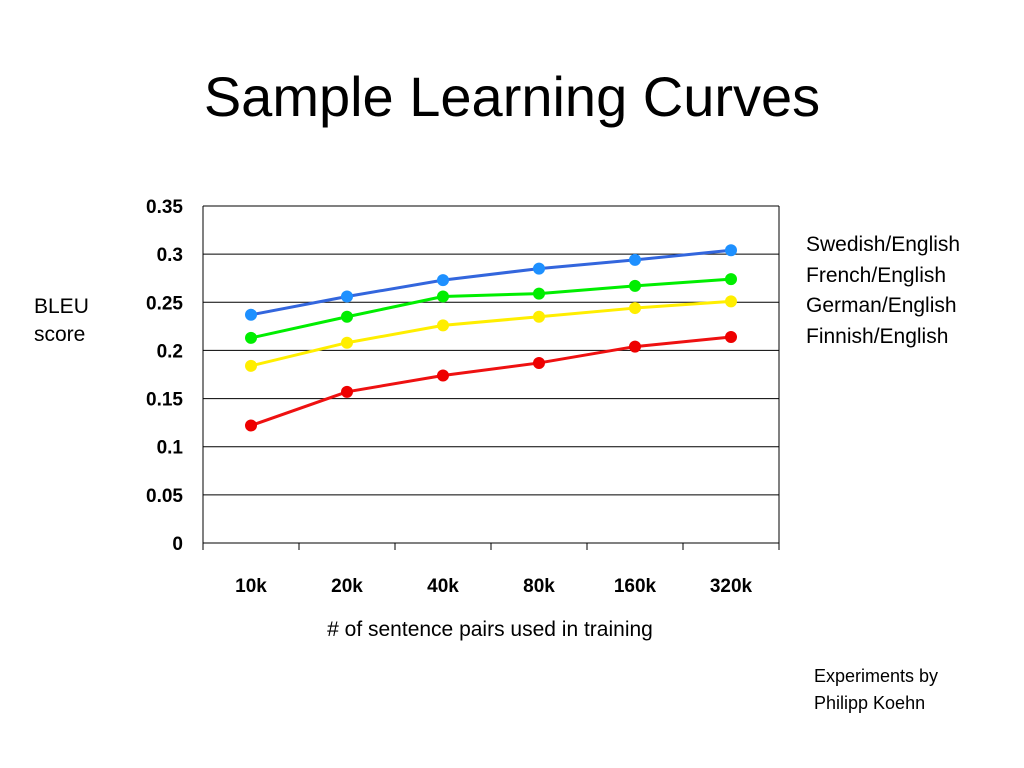 Image resolution: width=1024 pixels, height=768 pixels. Describe the element at coordinates (443, 586) in the screenshot. I see `x-tick-label: 40k` at that location.